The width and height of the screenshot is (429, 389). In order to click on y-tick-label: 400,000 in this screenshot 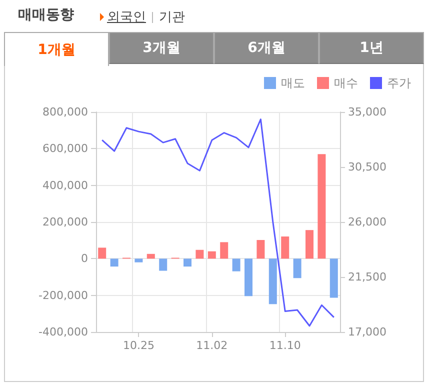, I will do `click(65, 185)`.